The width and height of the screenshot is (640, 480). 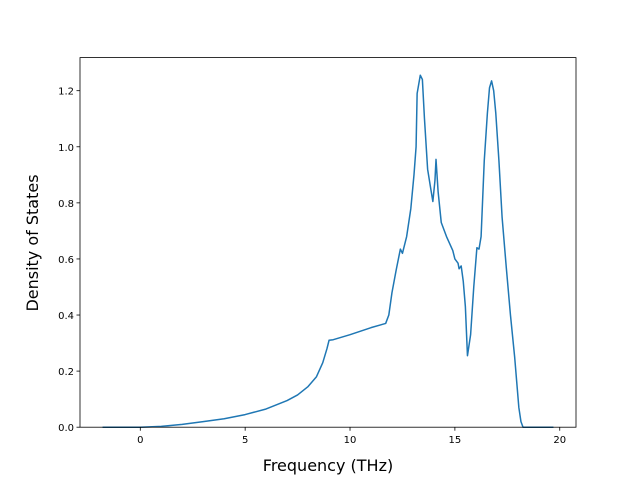 What do you see at coordinates (66, 260) in the screenshot?
I see `y-tick-label: 0.6` at bounding box center [66, 260].